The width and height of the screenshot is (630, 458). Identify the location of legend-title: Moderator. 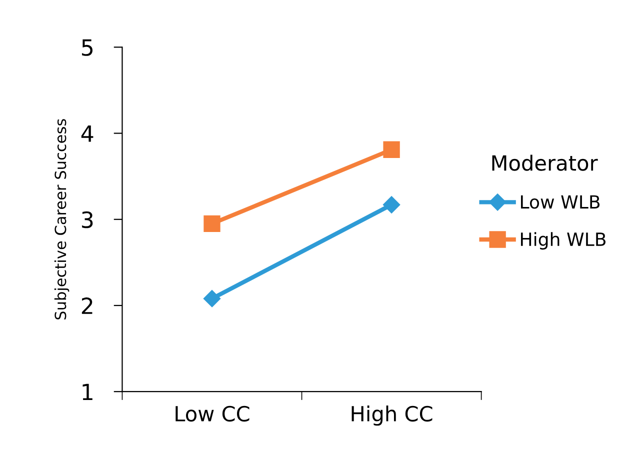
(545, 162).